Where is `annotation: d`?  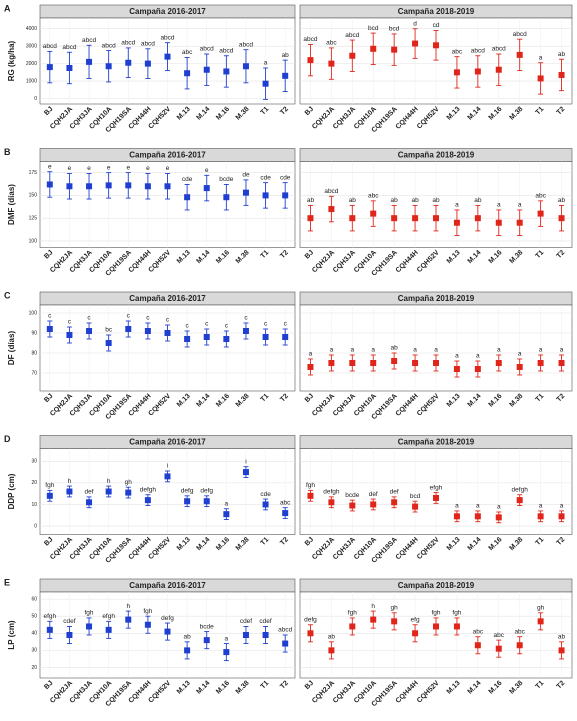 annotation: d is located at coordinates (415, 23).